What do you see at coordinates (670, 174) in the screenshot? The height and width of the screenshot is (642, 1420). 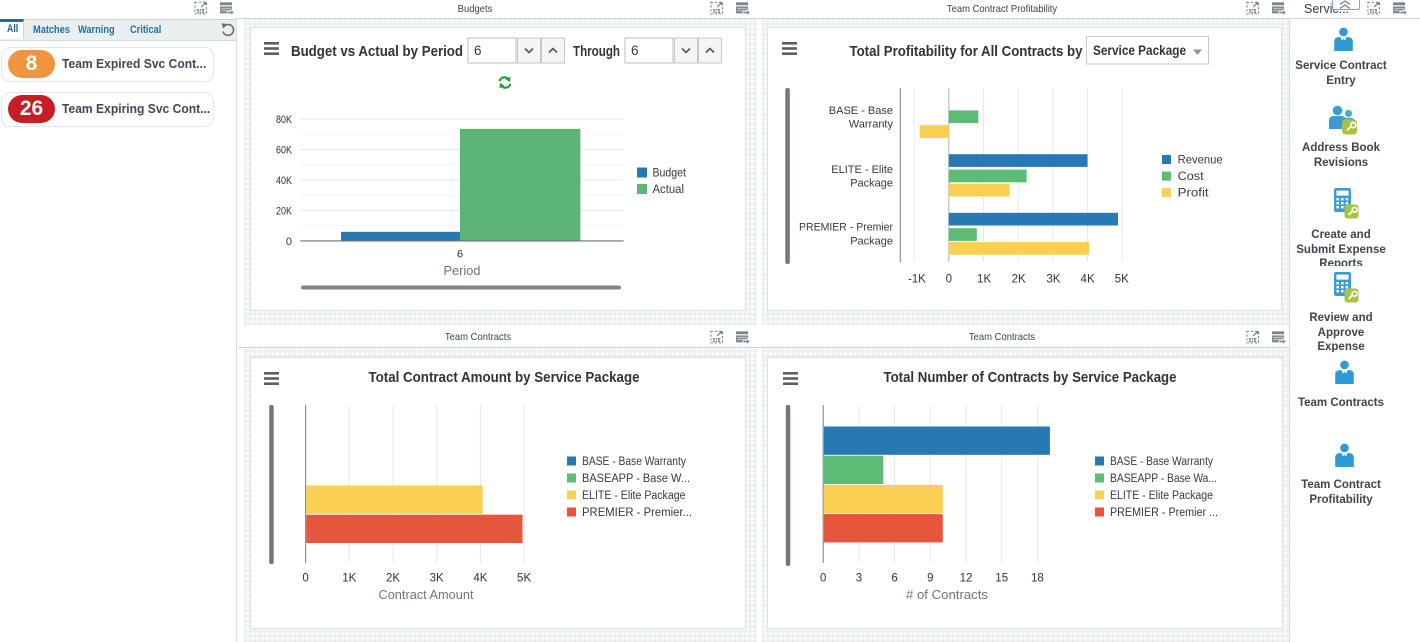 I see `svg-text: Budget` at bounding box center [670, 174].